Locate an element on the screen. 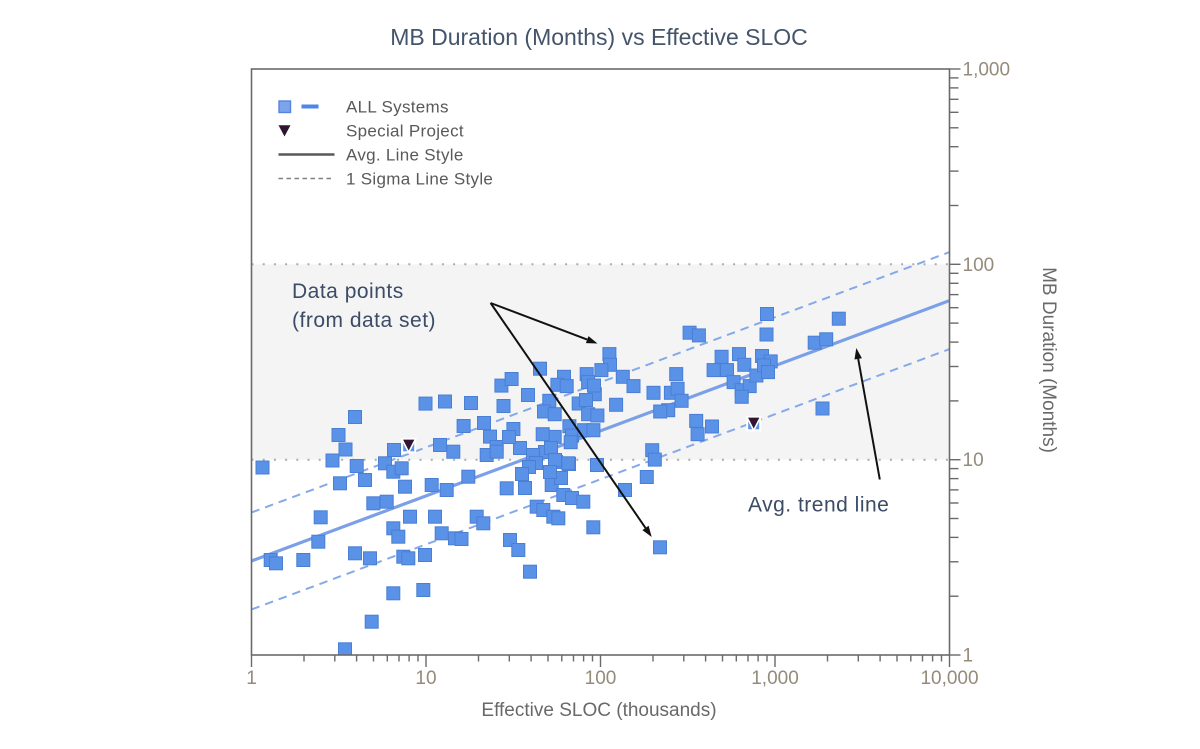 Image resolution: width=1200 pixels, height=749 pixels. svg-text:MB Duration (Months) vs Effect: MB Duration (Months) vs Effective SLOC is located at coordinates (599, 37).